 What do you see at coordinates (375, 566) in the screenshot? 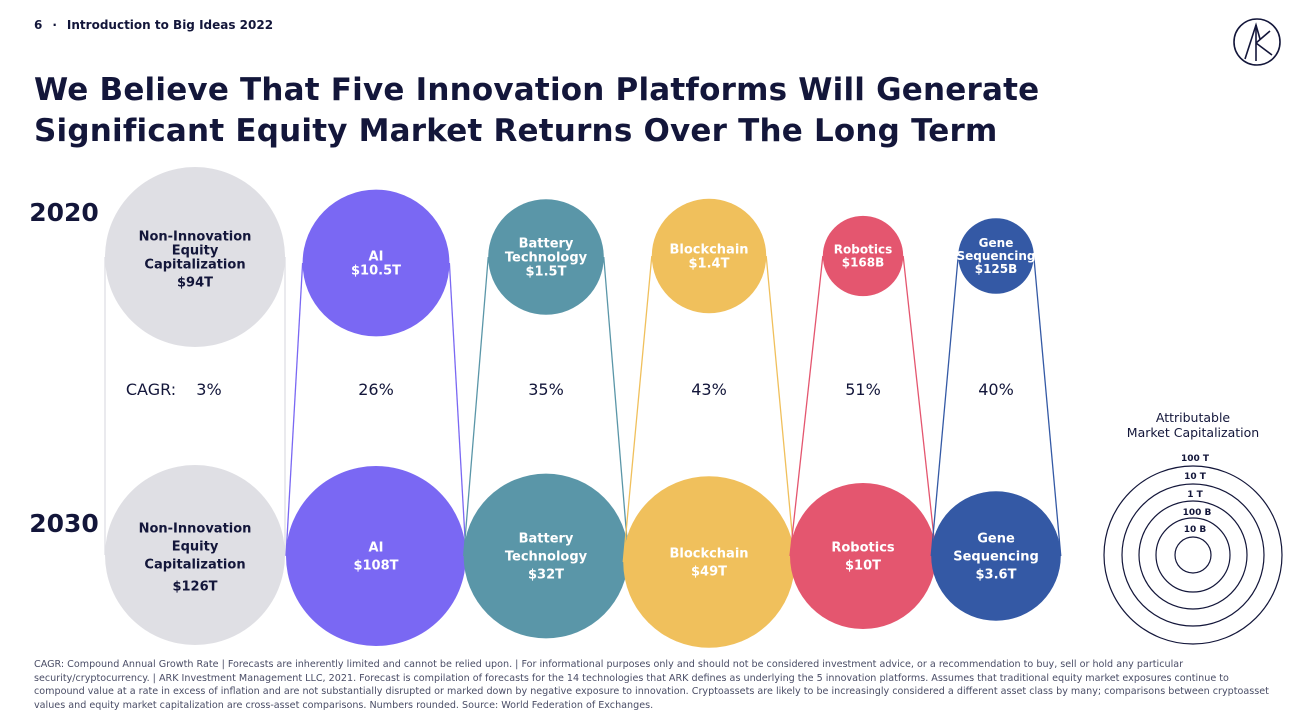
I see `bubble-2030-value: $108T` at bounding box center [375, 566].